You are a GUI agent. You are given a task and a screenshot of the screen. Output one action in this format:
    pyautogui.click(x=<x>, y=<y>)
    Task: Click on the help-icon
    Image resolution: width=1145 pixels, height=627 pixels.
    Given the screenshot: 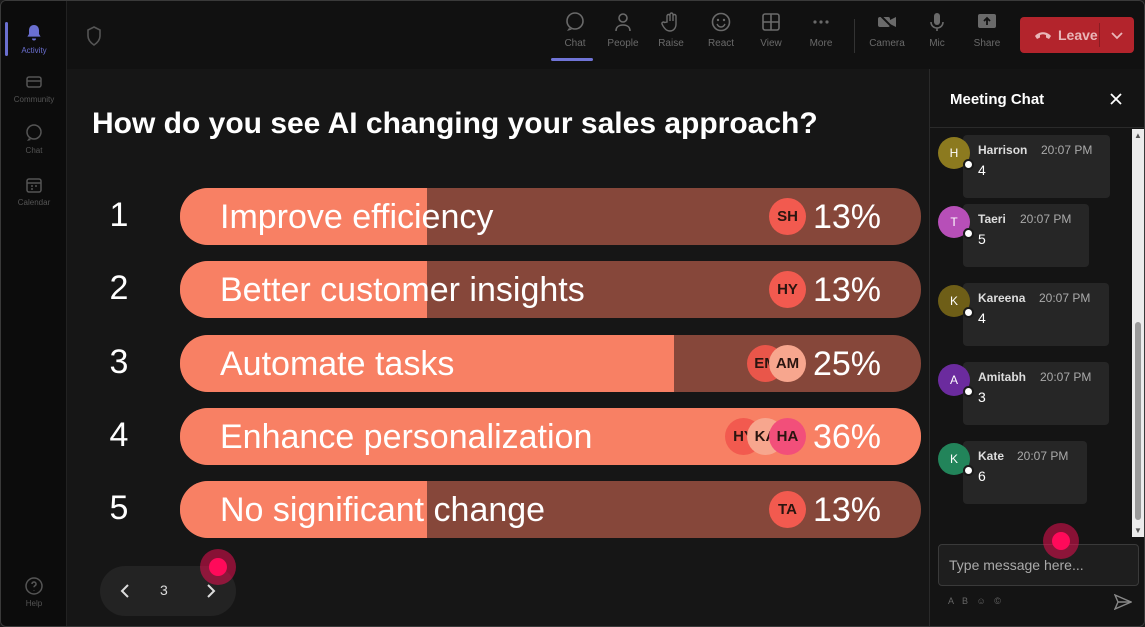 What is the action you would take?
    pyautogui.click(x=34, y=586)
    